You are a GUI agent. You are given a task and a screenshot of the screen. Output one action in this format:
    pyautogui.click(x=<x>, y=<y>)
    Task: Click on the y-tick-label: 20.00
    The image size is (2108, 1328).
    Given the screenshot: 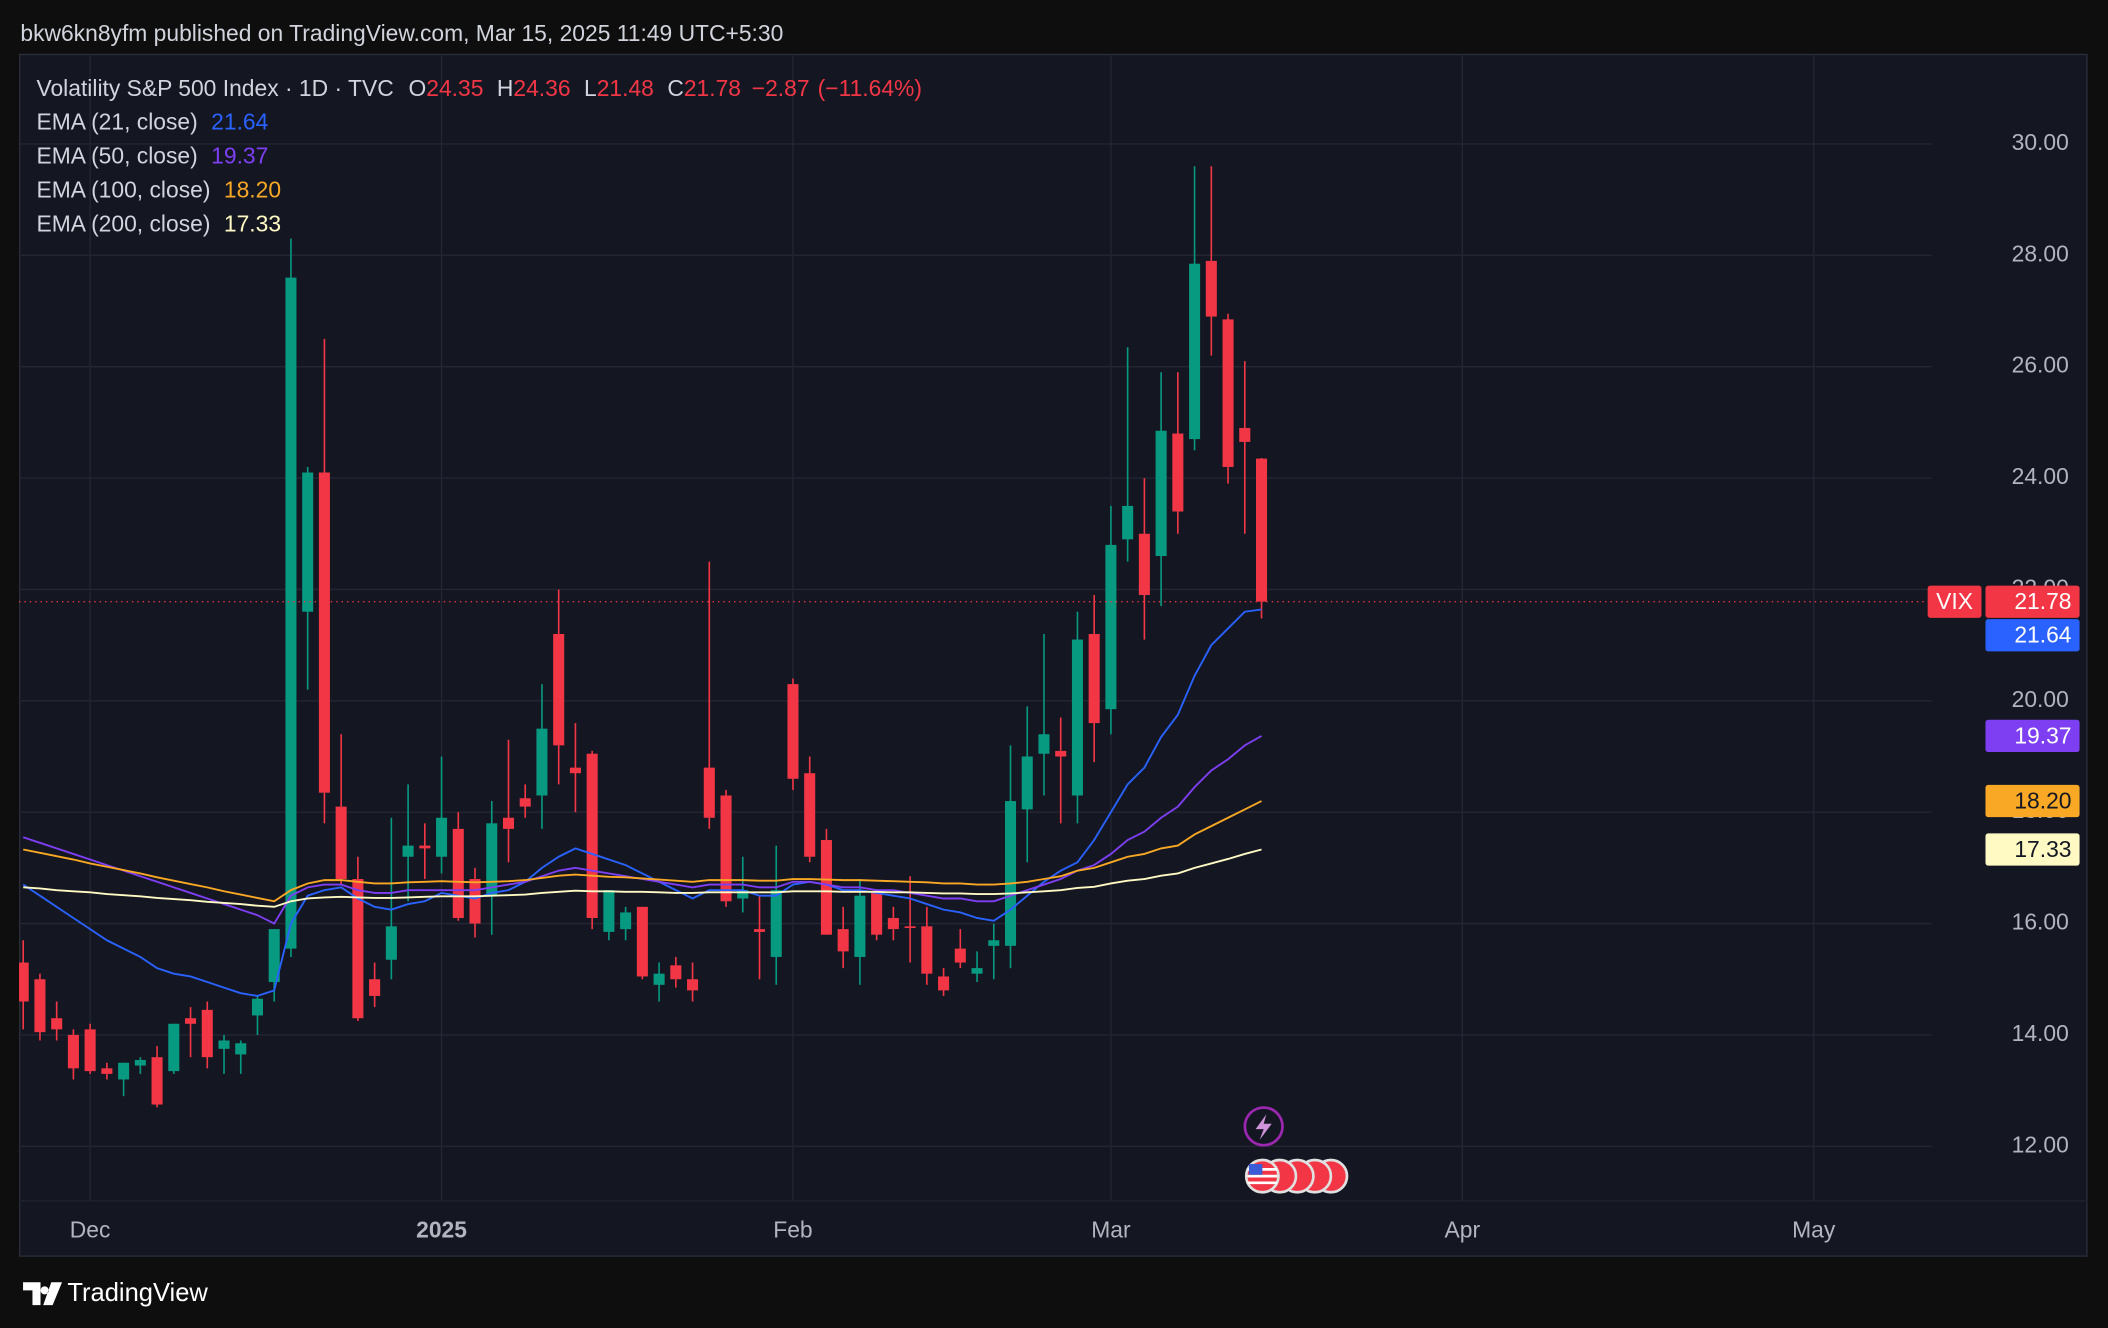 What is the action you would take?
    pyautogui.click(x=2040, y=699)
    